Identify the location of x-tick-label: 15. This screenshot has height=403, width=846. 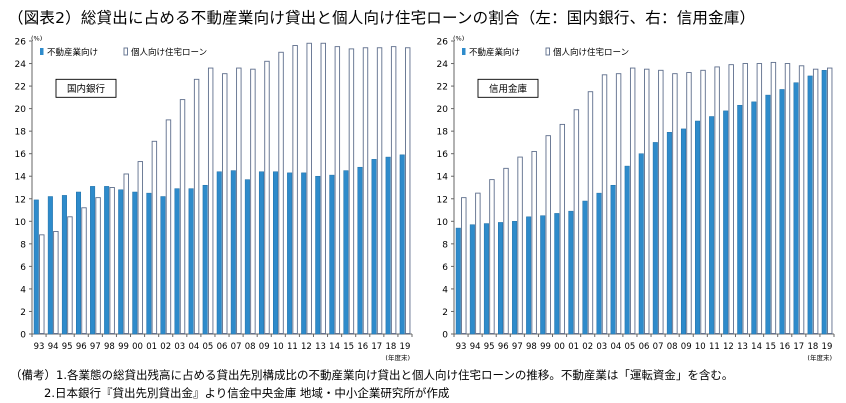
(770, 347).